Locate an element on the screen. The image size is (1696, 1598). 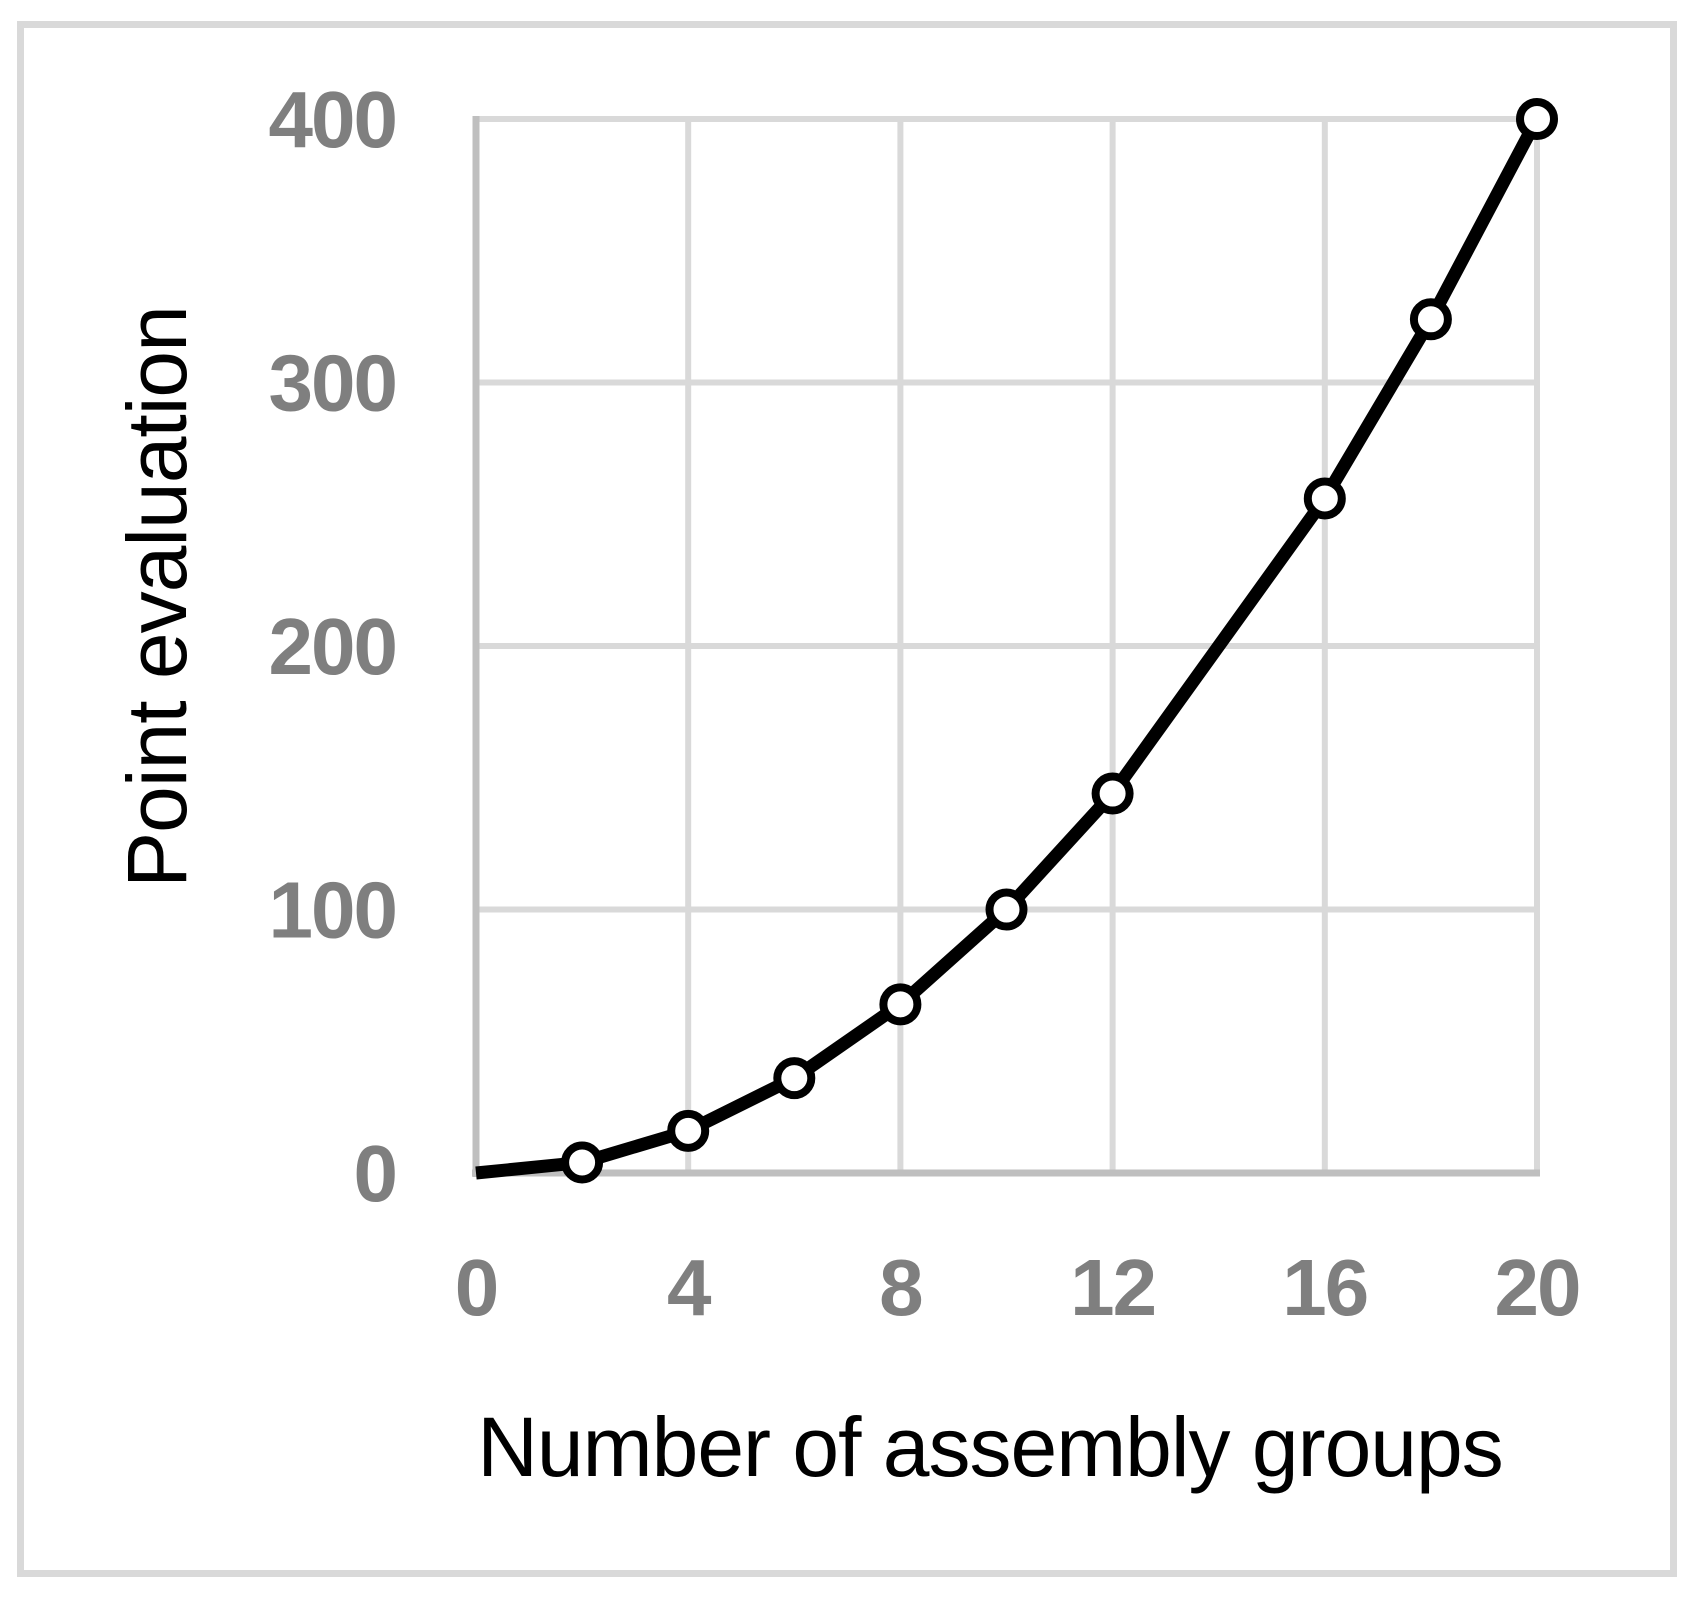
x-tick-label: 8 is located at coordinates (900, 1287).